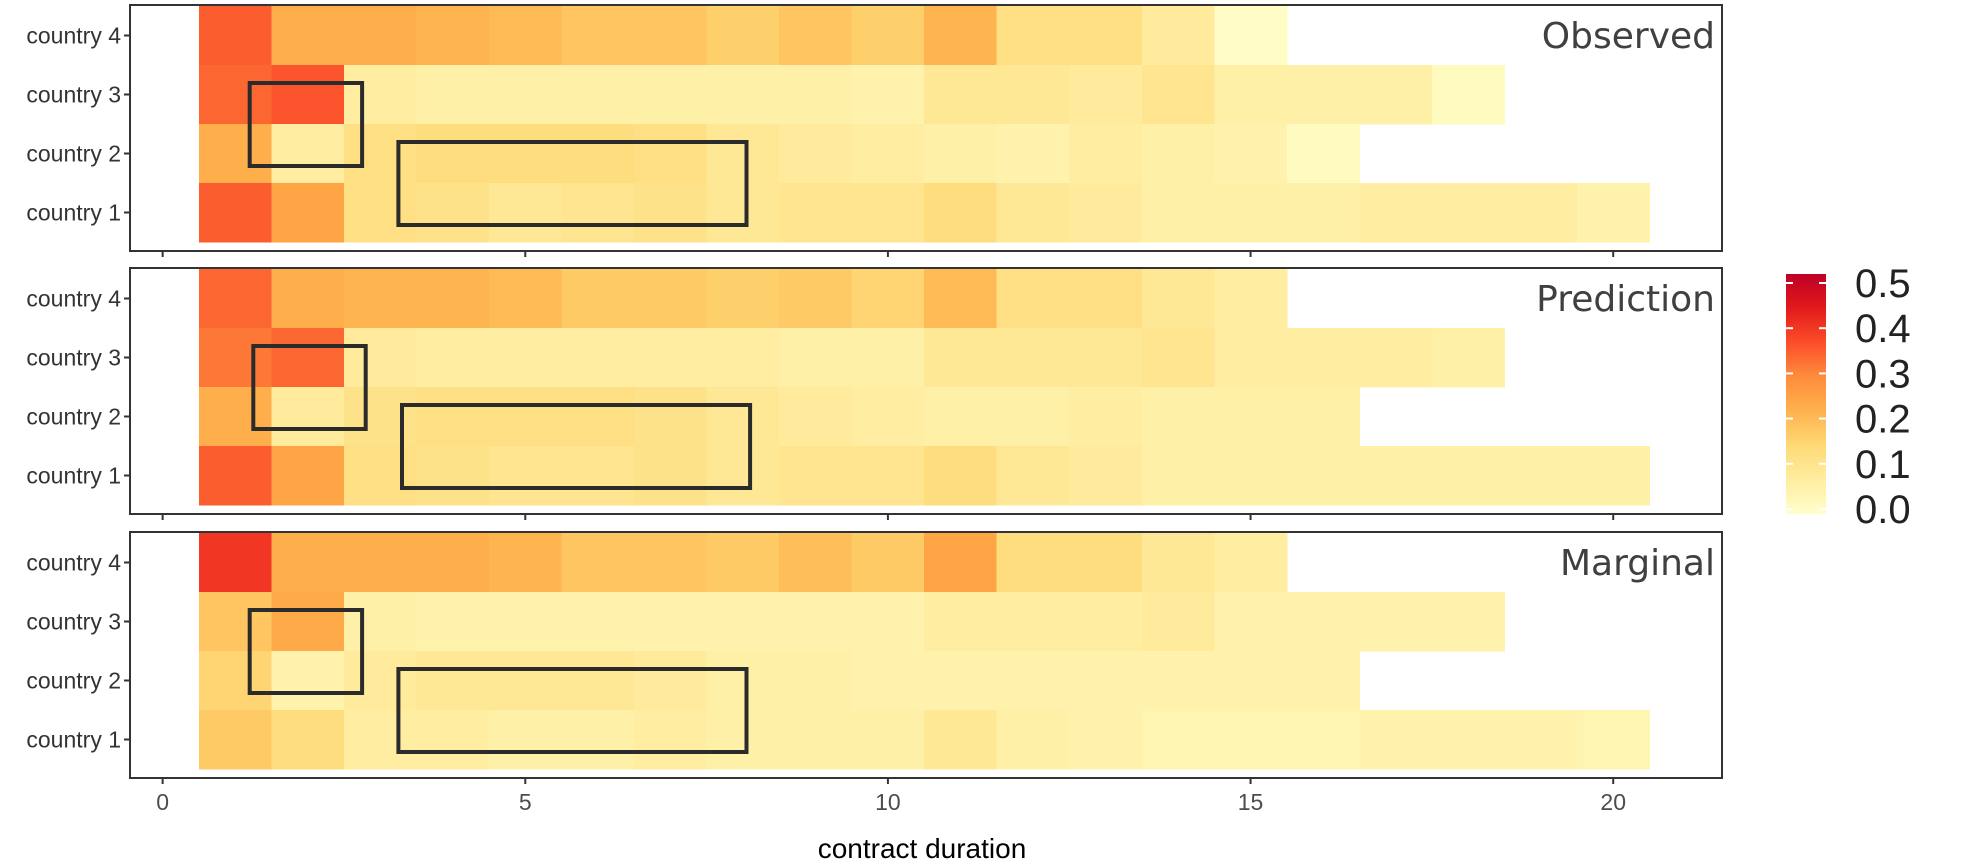 The width and height of the screenshot is (1972, 862). I want to click on panel-title: Prediction, so click(1625, 299).